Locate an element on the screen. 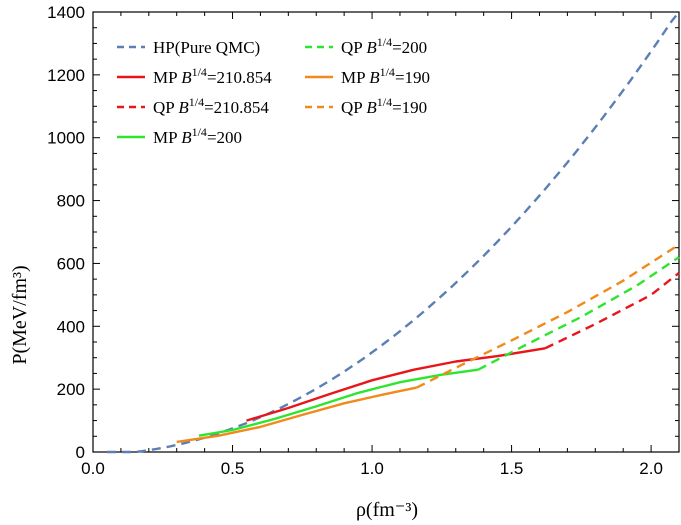  x-tick-label: 1.0 is located at coordinates (372, 468).